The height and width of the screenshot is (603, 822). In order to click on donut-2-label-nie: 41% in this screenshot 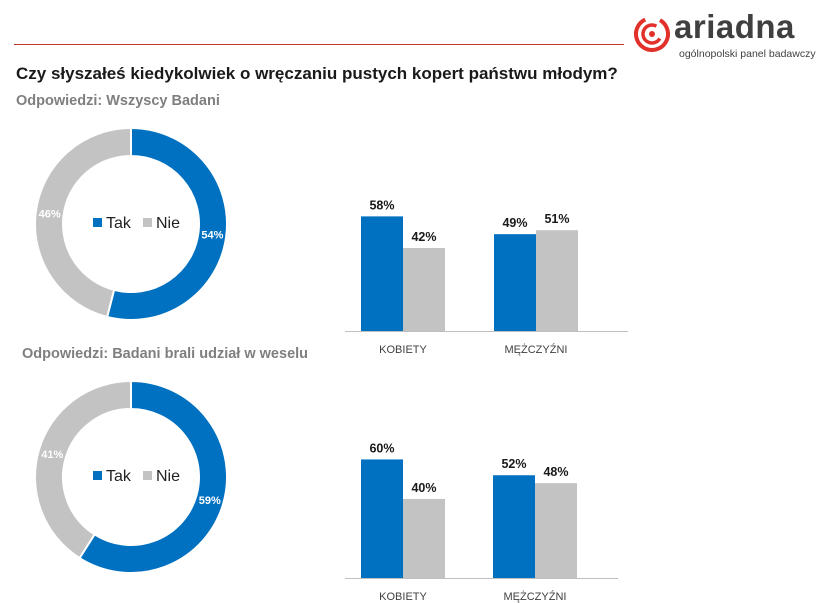, I will do `click(52, 455)`.